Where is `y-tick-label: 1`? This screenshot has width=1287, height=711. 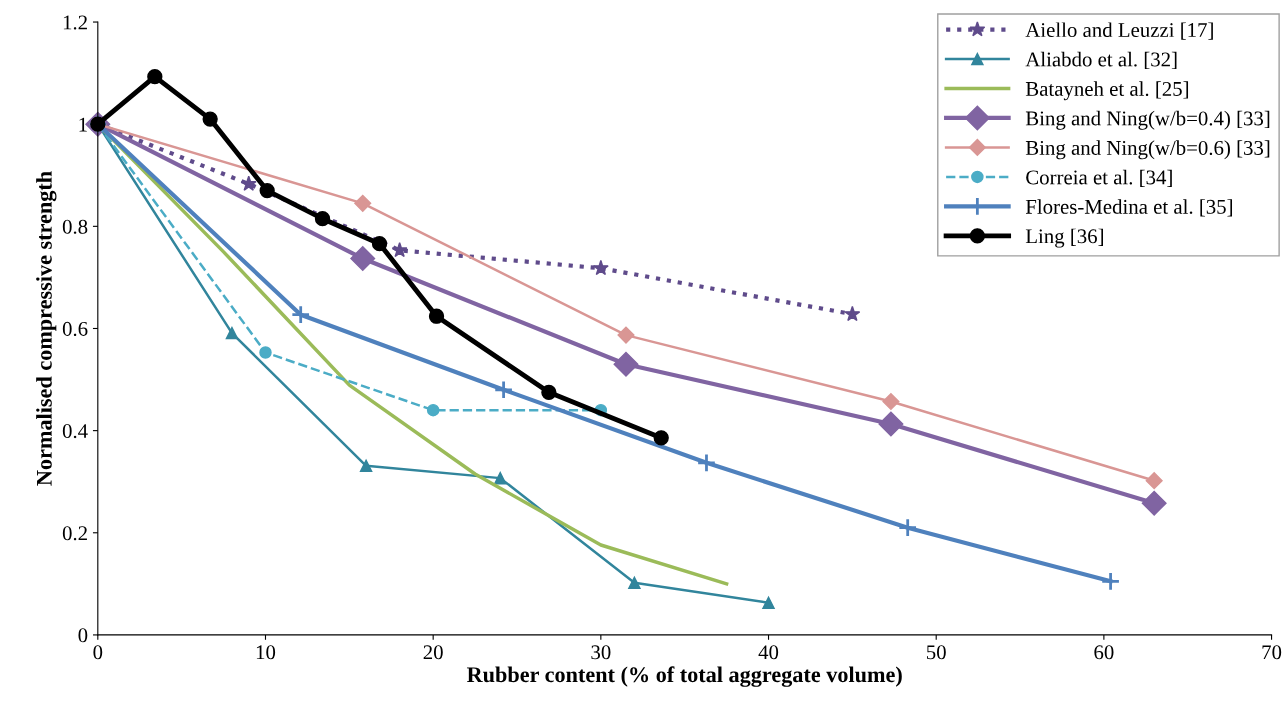 y-tick-label: 1 is located at coordinates (83, 124).